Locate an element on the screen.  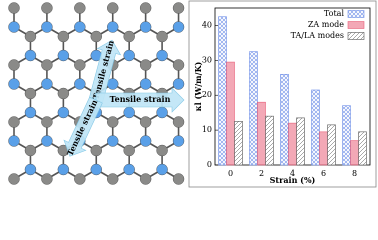
legend-label: ZA mode is located at coordinates (326, 24).